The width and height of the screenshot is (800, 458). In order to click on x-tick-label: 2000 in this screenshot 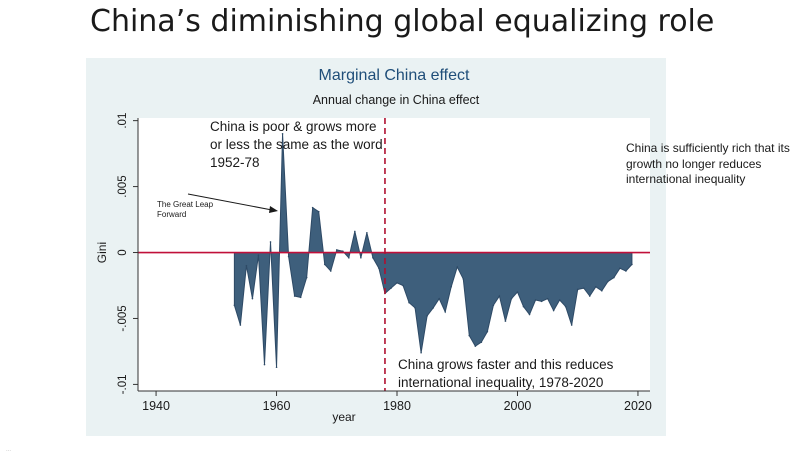, I will do `click(518, 406)`.